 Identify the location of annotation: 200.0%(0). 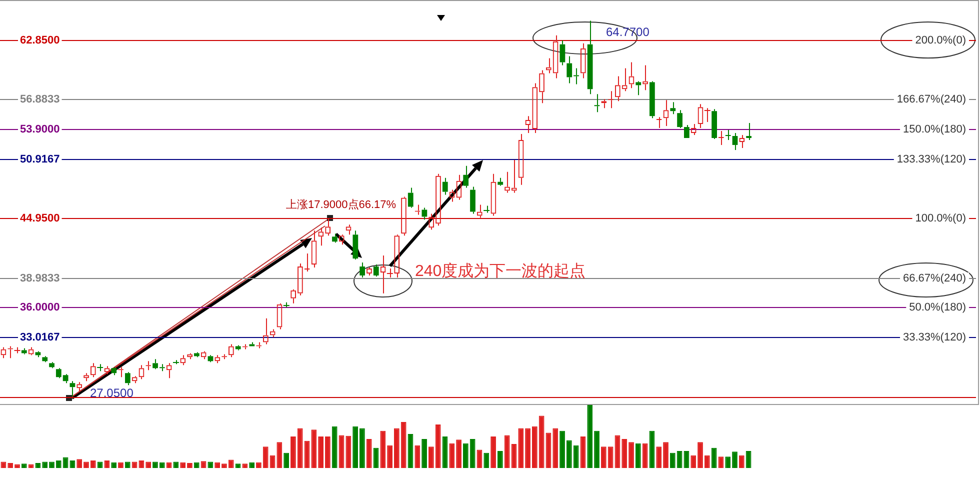
(940, 40).